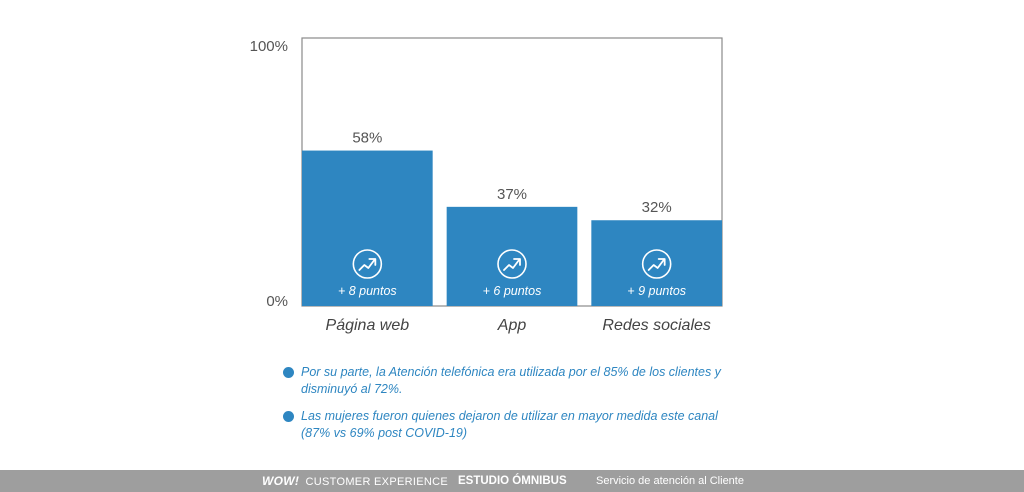 The height and width of the screenshot is (492, 1024). I want to click on change-label: + 8 puntos, so click(367, 291).